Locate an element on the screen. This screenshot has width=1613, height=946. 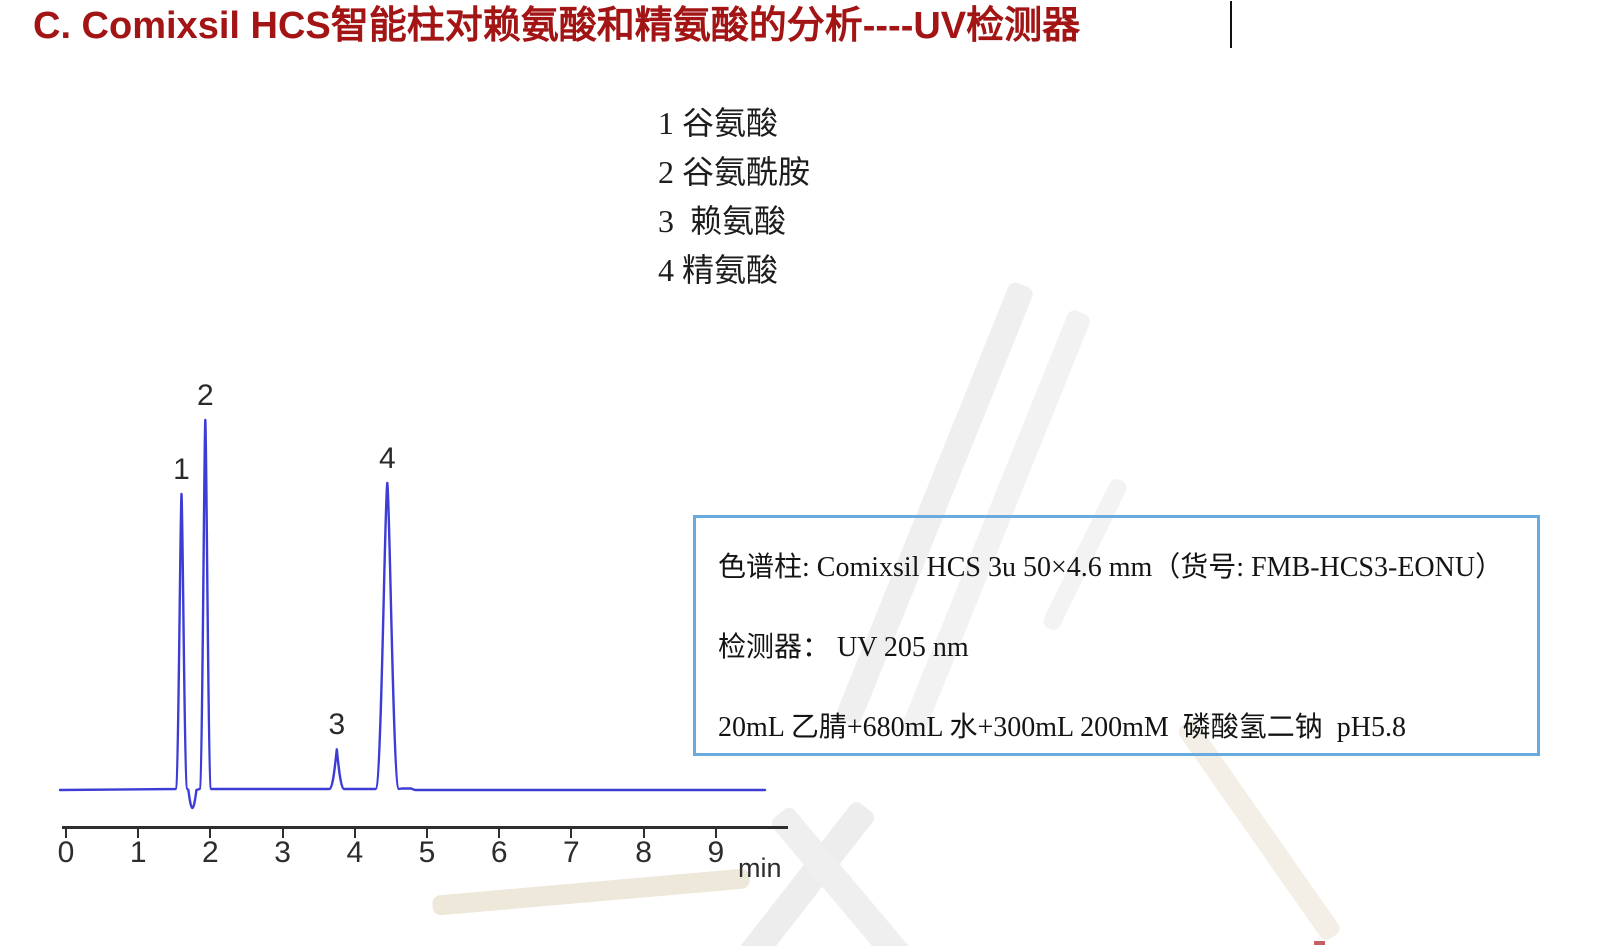
compound-legend: 1 谷氨酸 2 谷氨酰胺 3 赖氨酸 4 精氨酸 is located at coordinates (734, 197).